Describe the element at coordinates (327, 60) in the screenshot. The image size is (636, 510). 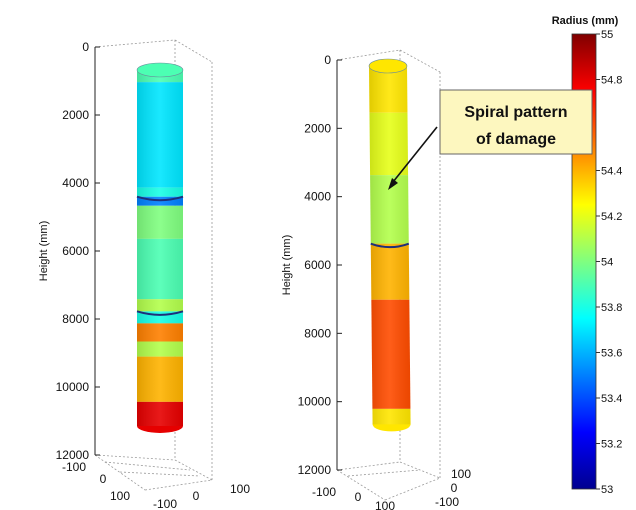
I see `right-height-tick-label: 0` at that location.